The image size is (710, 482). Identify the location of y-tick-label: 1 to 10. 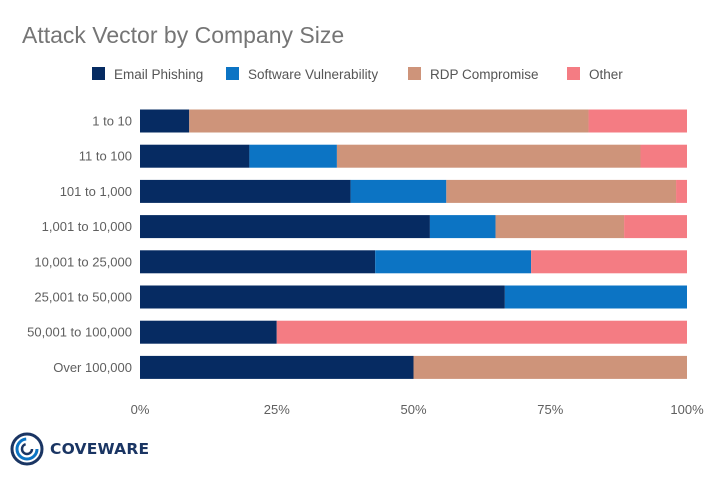
(112, 121).